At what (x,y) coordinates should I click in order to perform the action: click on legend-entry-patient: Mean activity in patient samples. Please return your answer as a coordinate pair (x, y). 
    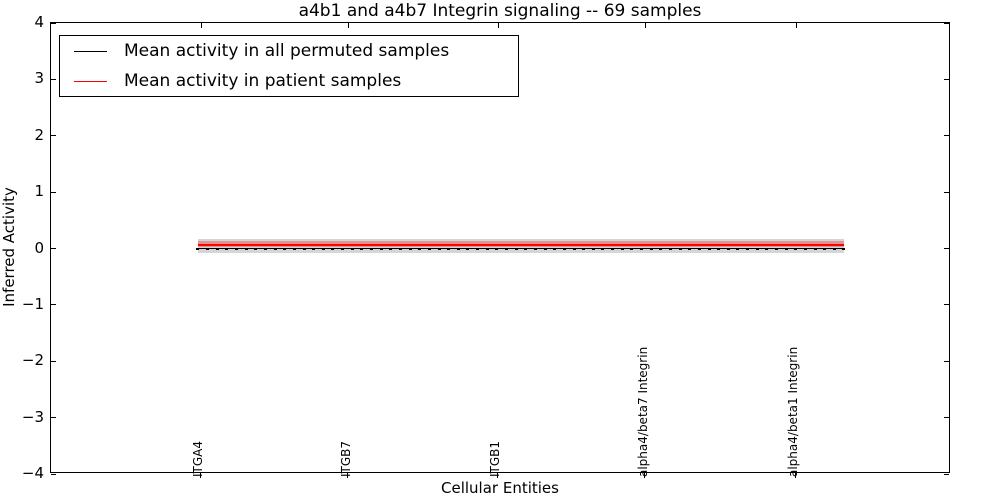
    Looking at the image, I should click on (289, 81).